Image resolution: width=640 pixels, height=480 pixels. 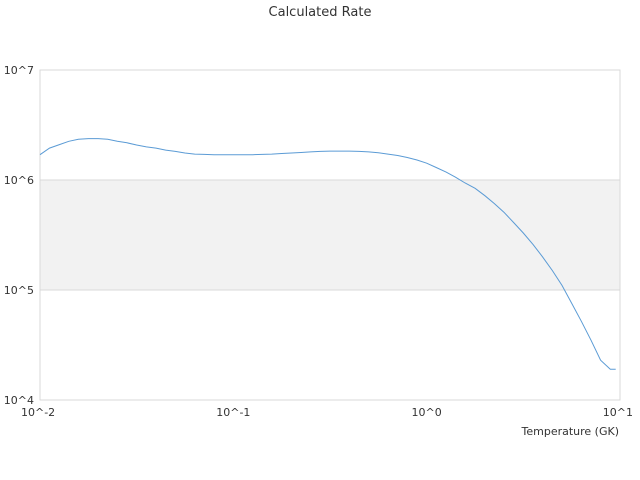 I want to click on chart-title: Calculated Rate, so click(x=320, y=12).